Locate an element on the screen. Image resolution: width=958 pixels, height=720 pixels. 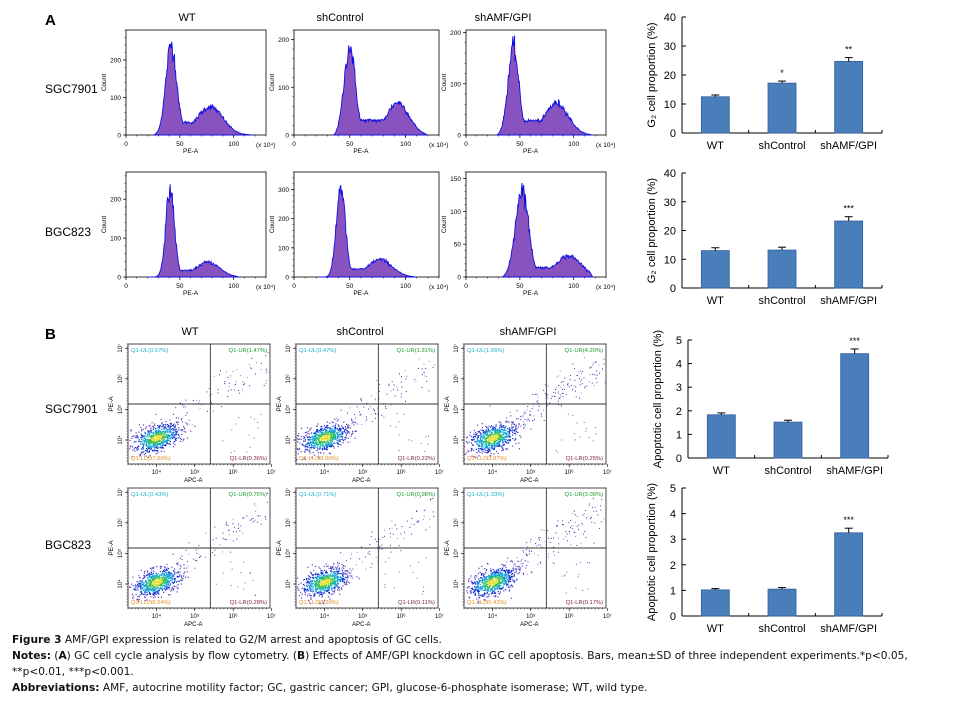
quadrant-label-lr: Q1-LR(0.36%) is located at coordinates (248, 459).